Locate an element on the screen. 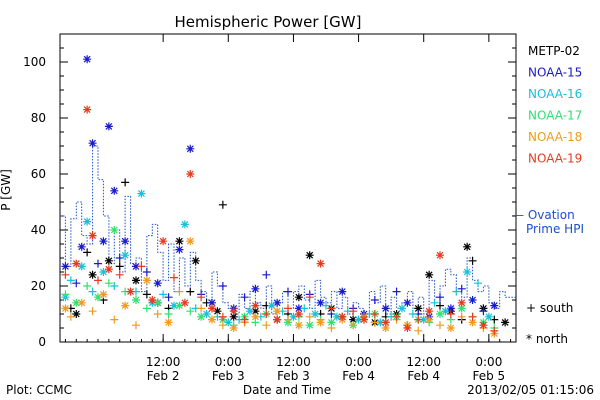 The height and width of the screenshot is (400, 600). footer-timestamp: 2013/02/05 01:15:06 is located at coordinates (530, 390).